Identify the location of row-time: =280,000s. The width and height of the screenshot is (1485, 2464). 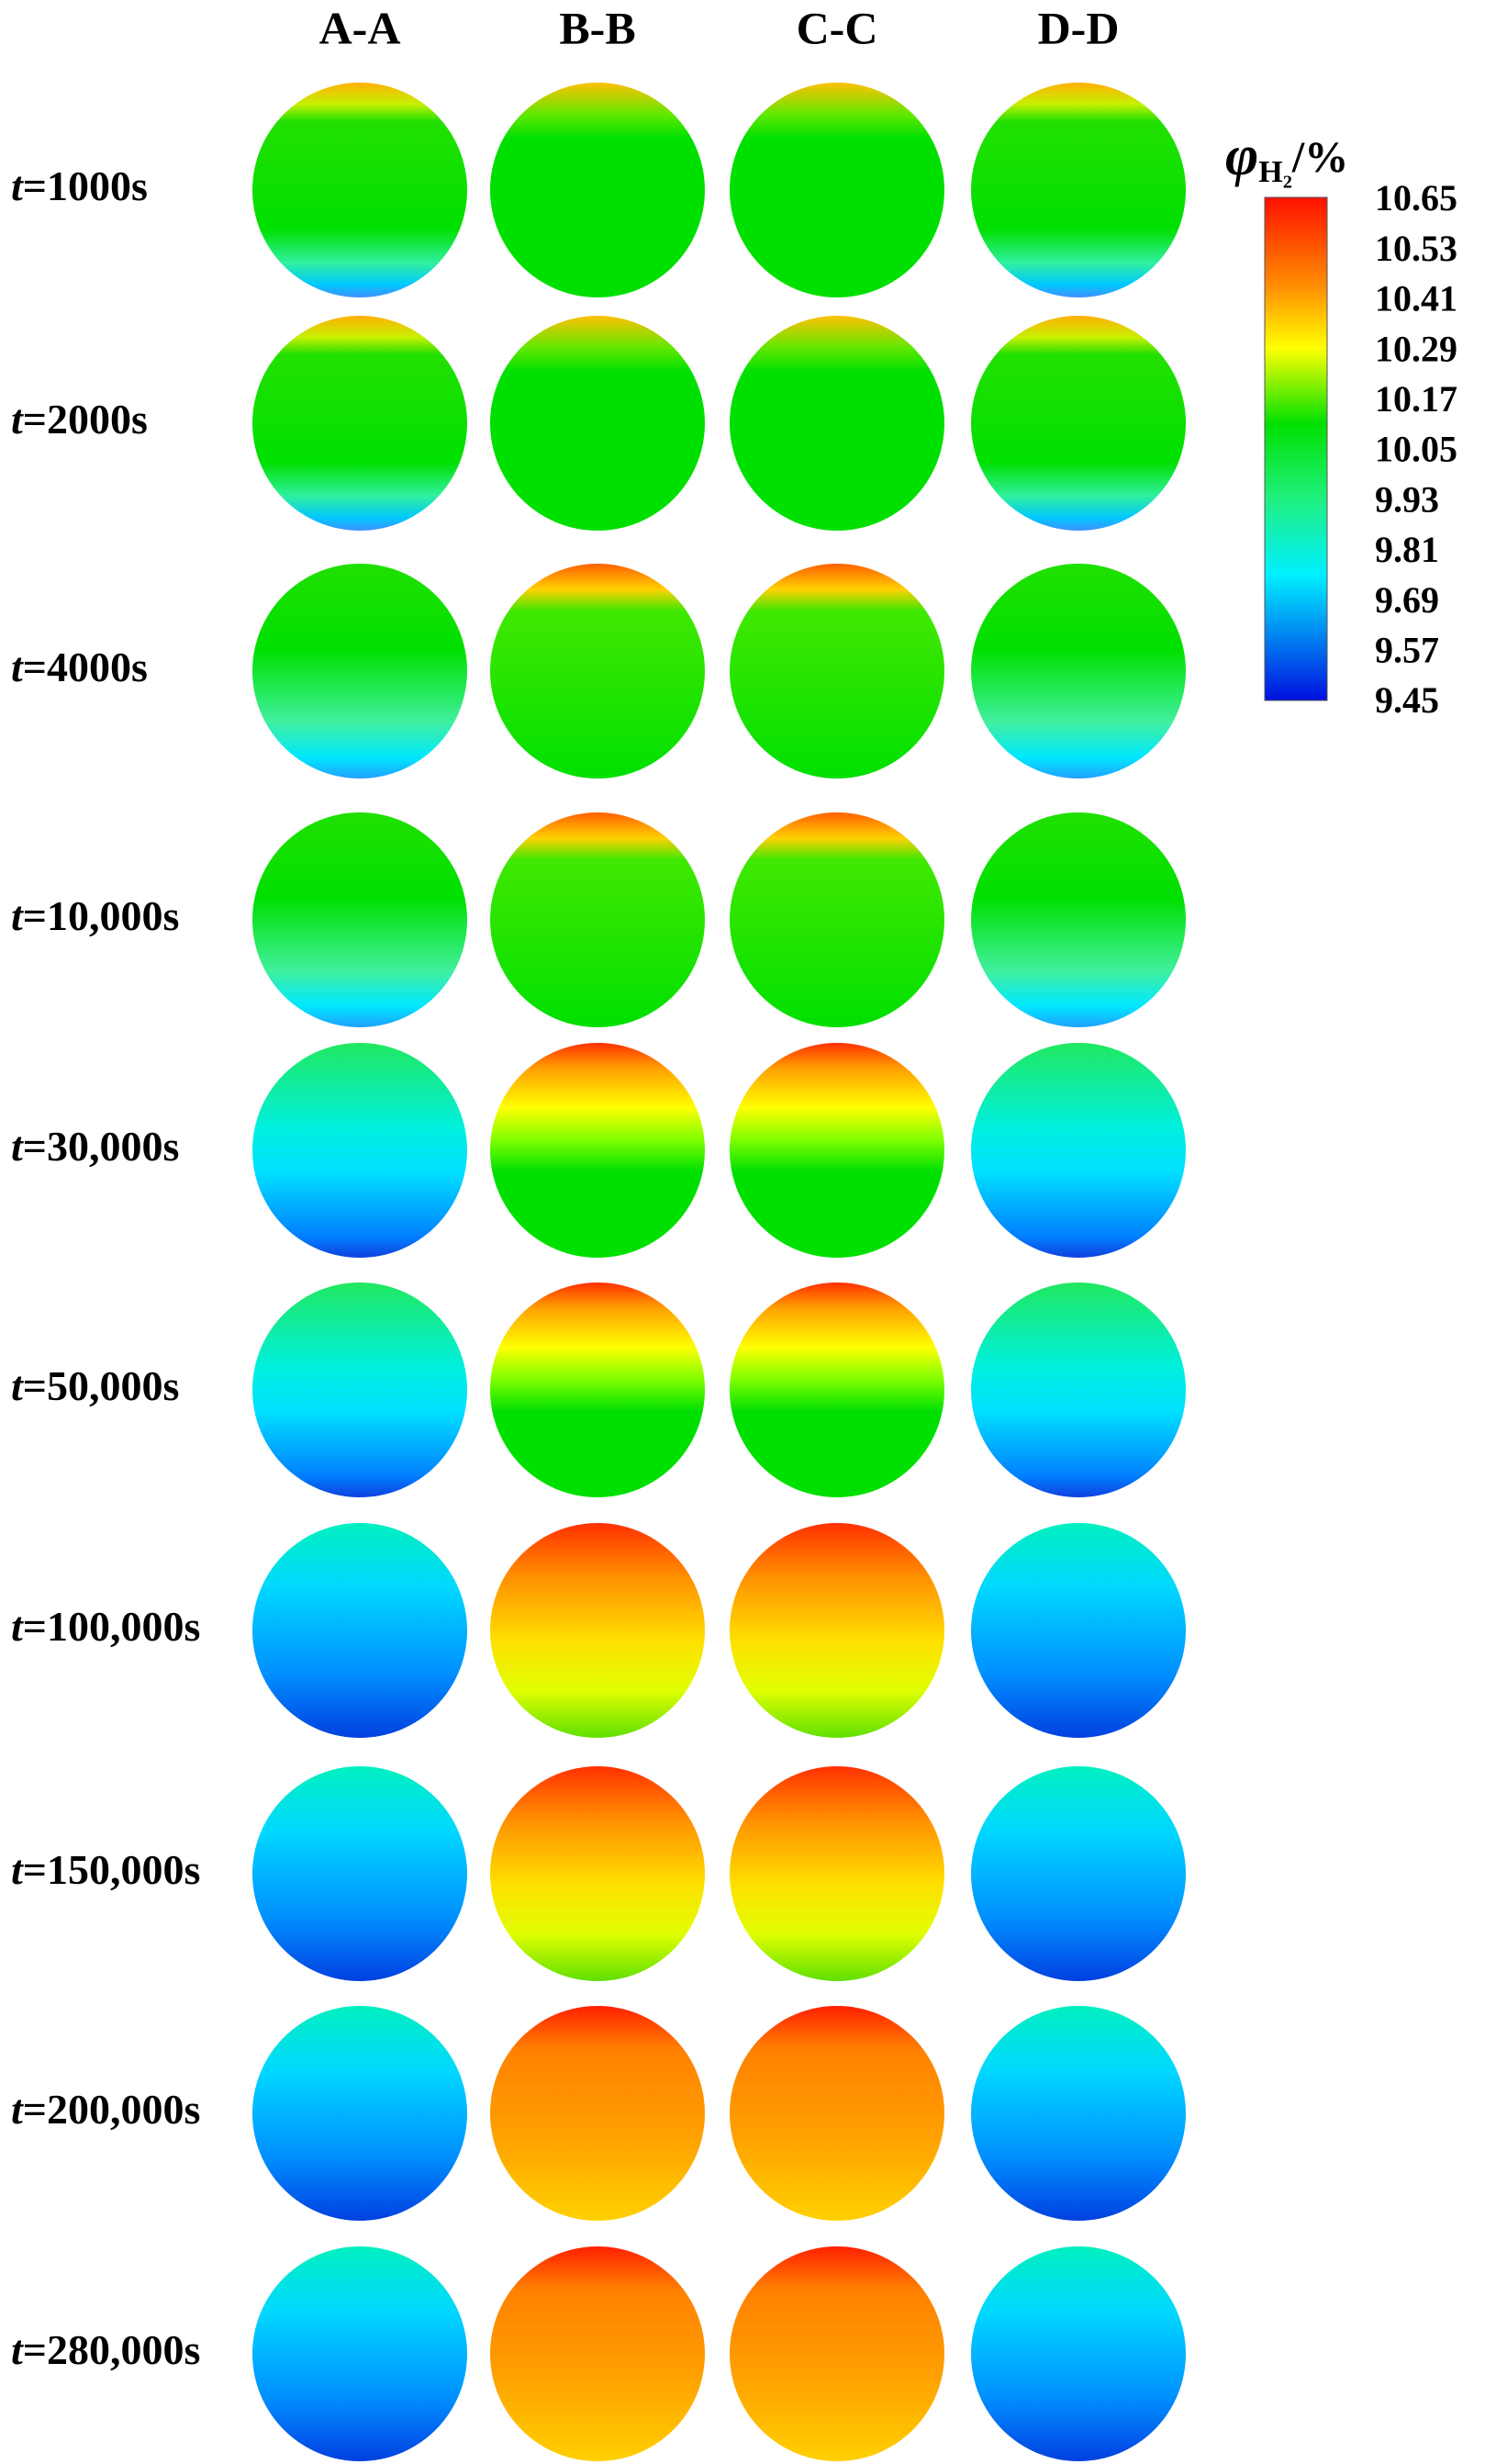
(112, 2349).